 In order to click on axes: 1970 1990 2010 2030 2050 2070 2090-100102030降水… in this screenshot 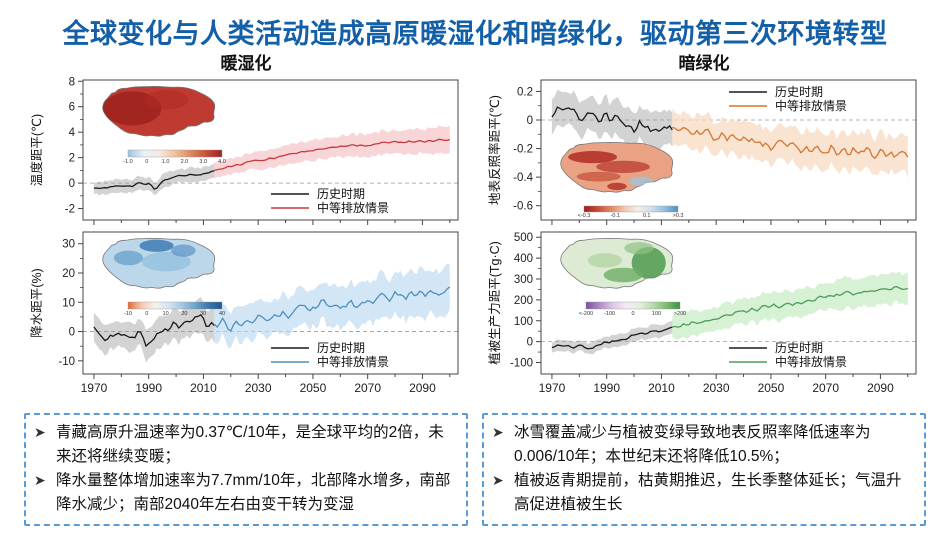, I will do `click(244, 313)`.